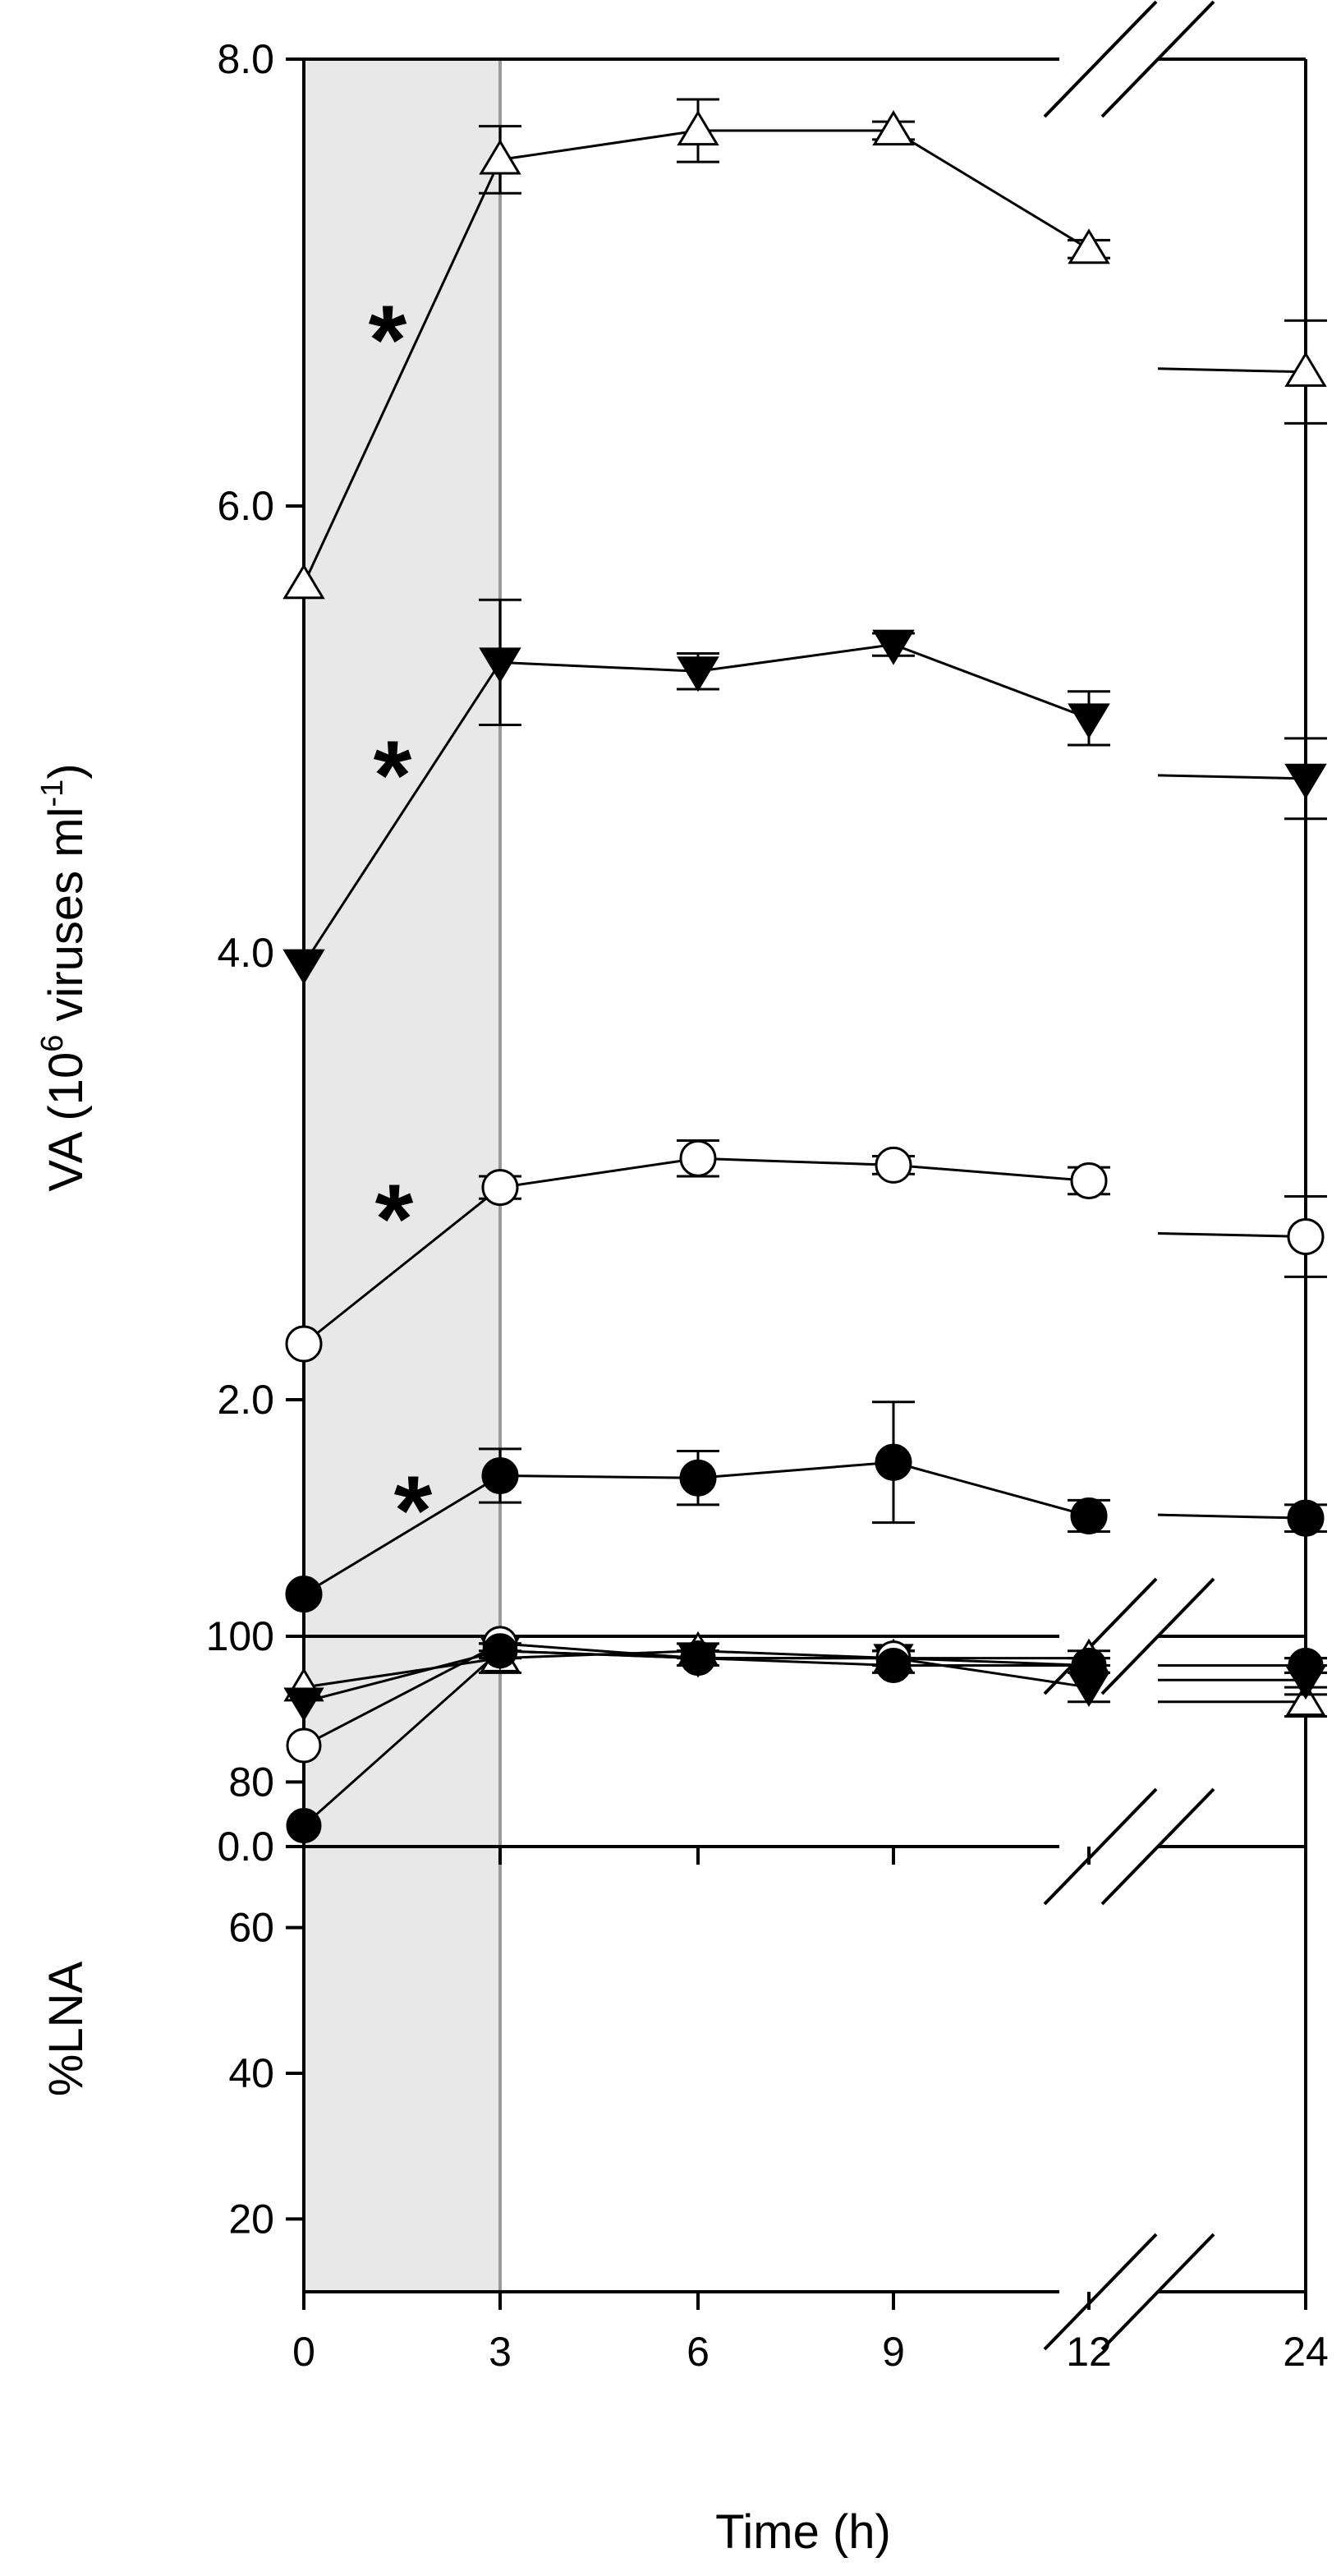 Image resolution: width=1341 pixels, height=2576 pixels. What do you see at coordinates (893, 2352) in the screenshot?
I see `x-tick-label: 9` at bounding box center [893, 2352].